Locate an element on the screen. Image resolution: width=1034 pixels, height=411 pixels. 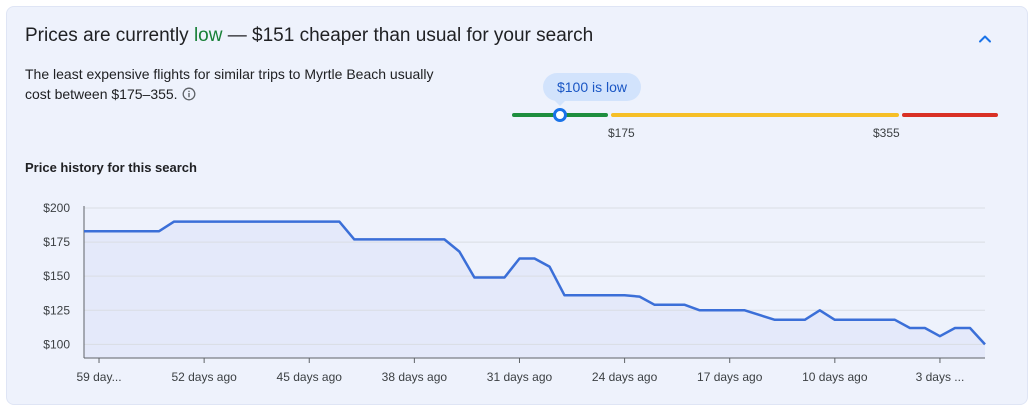
chevron-up-icon is located at coordinates (985, 39).